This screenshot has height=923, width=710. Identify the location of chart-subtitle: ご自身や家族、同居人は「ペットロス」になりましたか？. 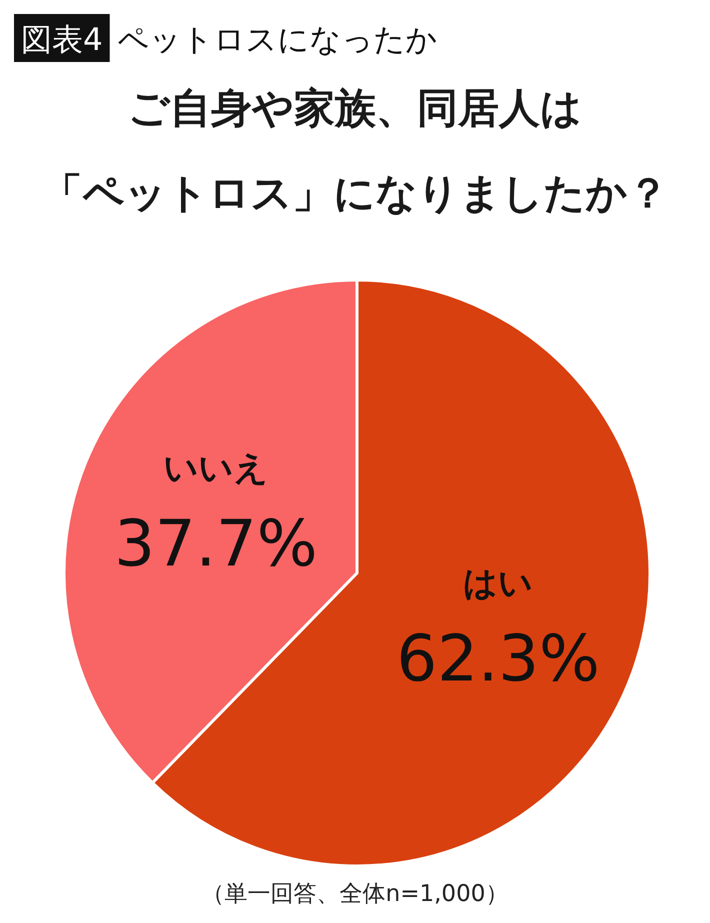
(355, 150).